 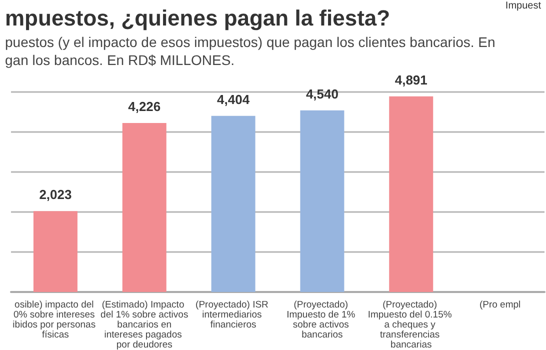 What do you see at coordinates (523, 6) in the screenshot?
I see `text: Impuest` at bounding box center [523, 6].